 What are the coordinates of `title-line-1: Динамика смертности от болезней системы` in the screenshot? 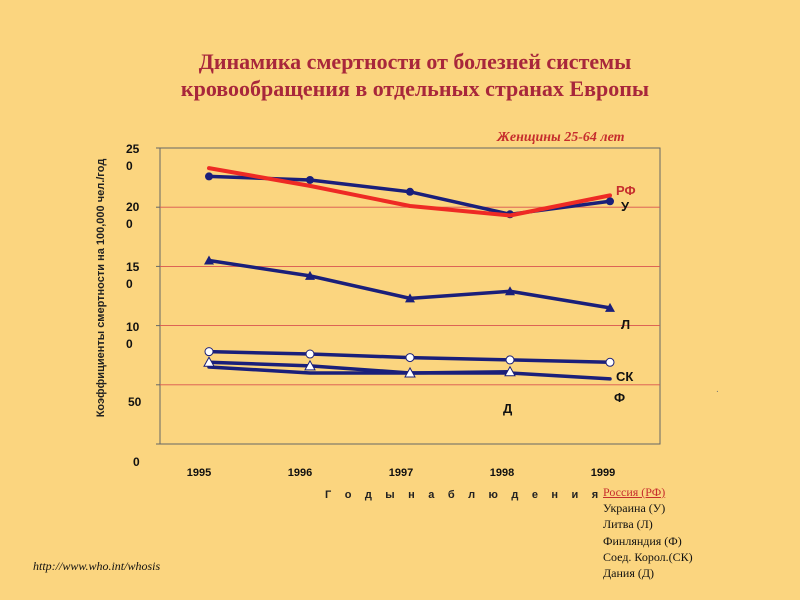 It's located at (415, 61).